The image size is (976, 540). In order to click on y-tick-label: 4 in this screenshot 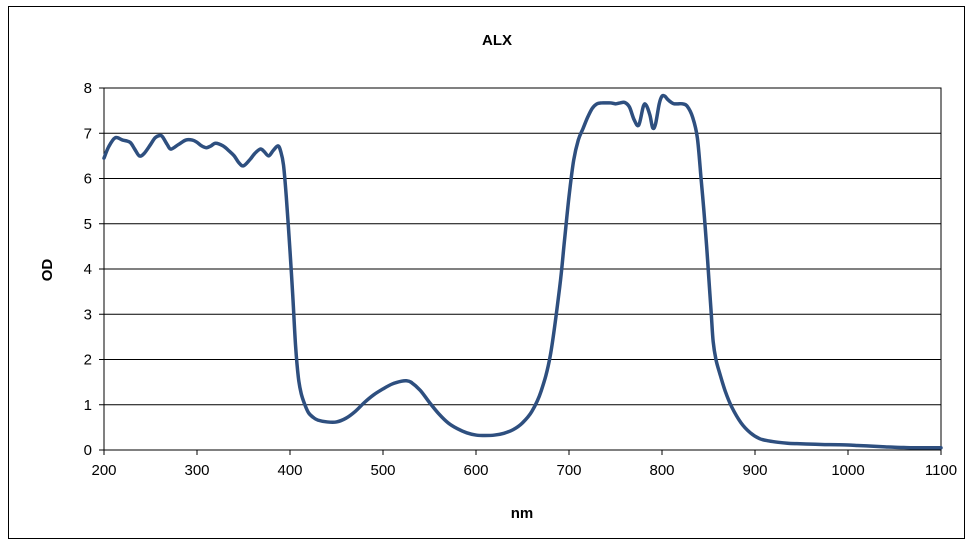, I will do `click(88, 269)`.